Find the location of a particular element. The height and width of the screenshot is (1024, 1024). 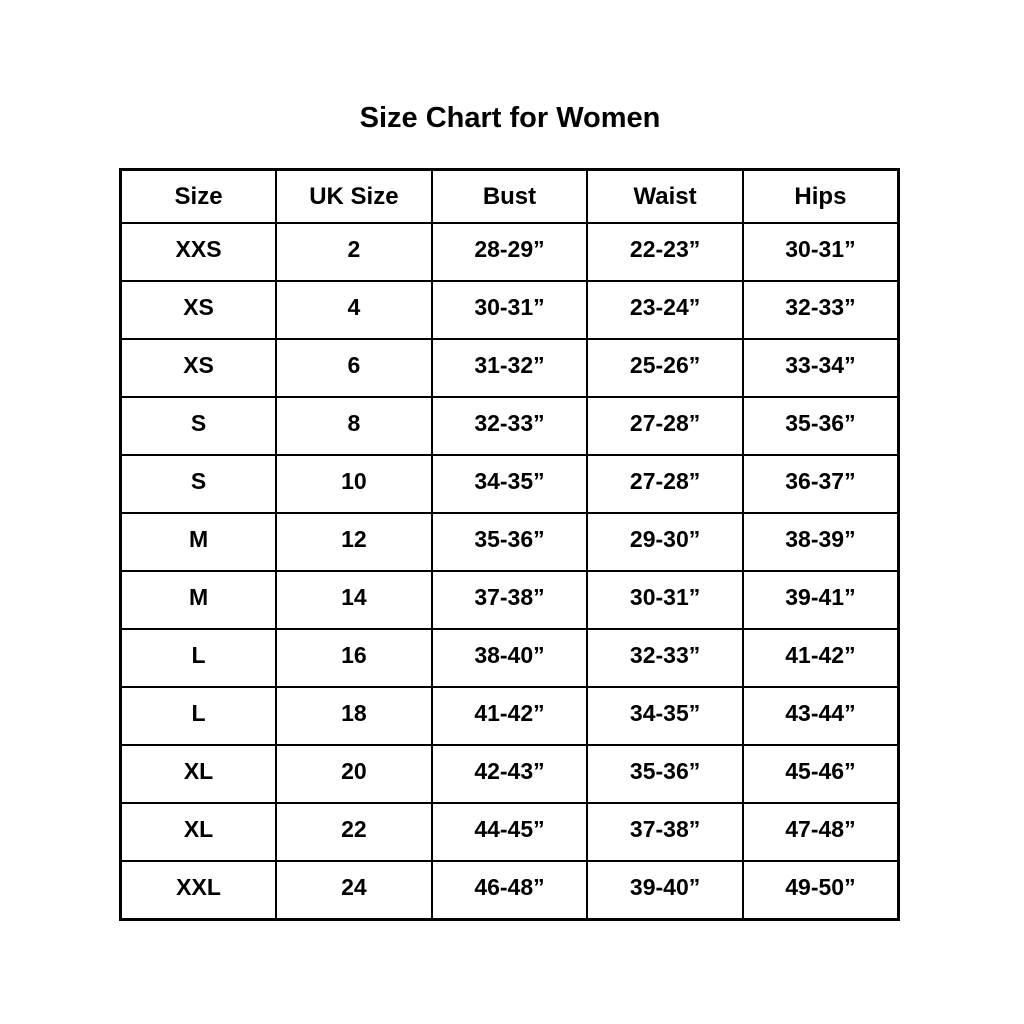

table-cell: 18 is located at coordinates (354, 716).